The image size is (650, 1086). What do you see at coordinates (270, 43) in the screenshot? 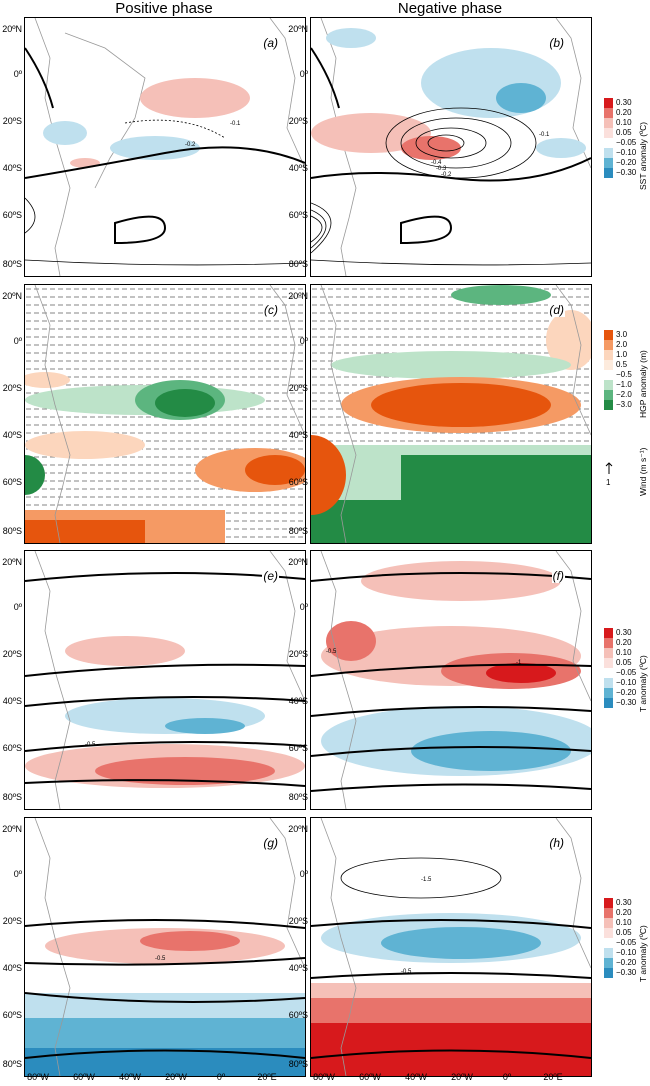
I see `panel-label-a: (a)` at bounding box center [270, 43].